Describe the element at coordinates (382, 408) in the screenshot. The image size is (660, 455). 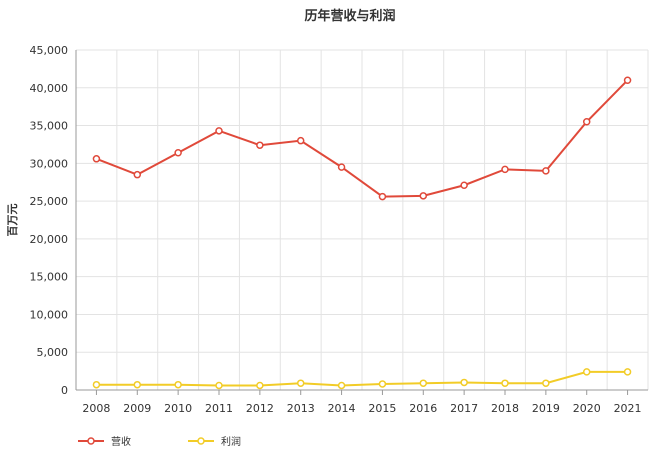
I see `x-tick-label: 2015` at that location.